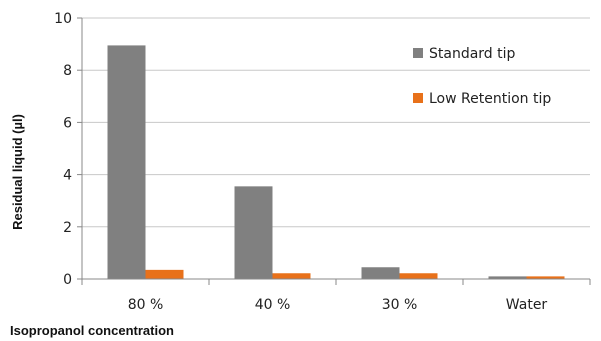 This screenshot has width=601, height=341. I want to click on y-tick-label: 10, so click(63, 19).